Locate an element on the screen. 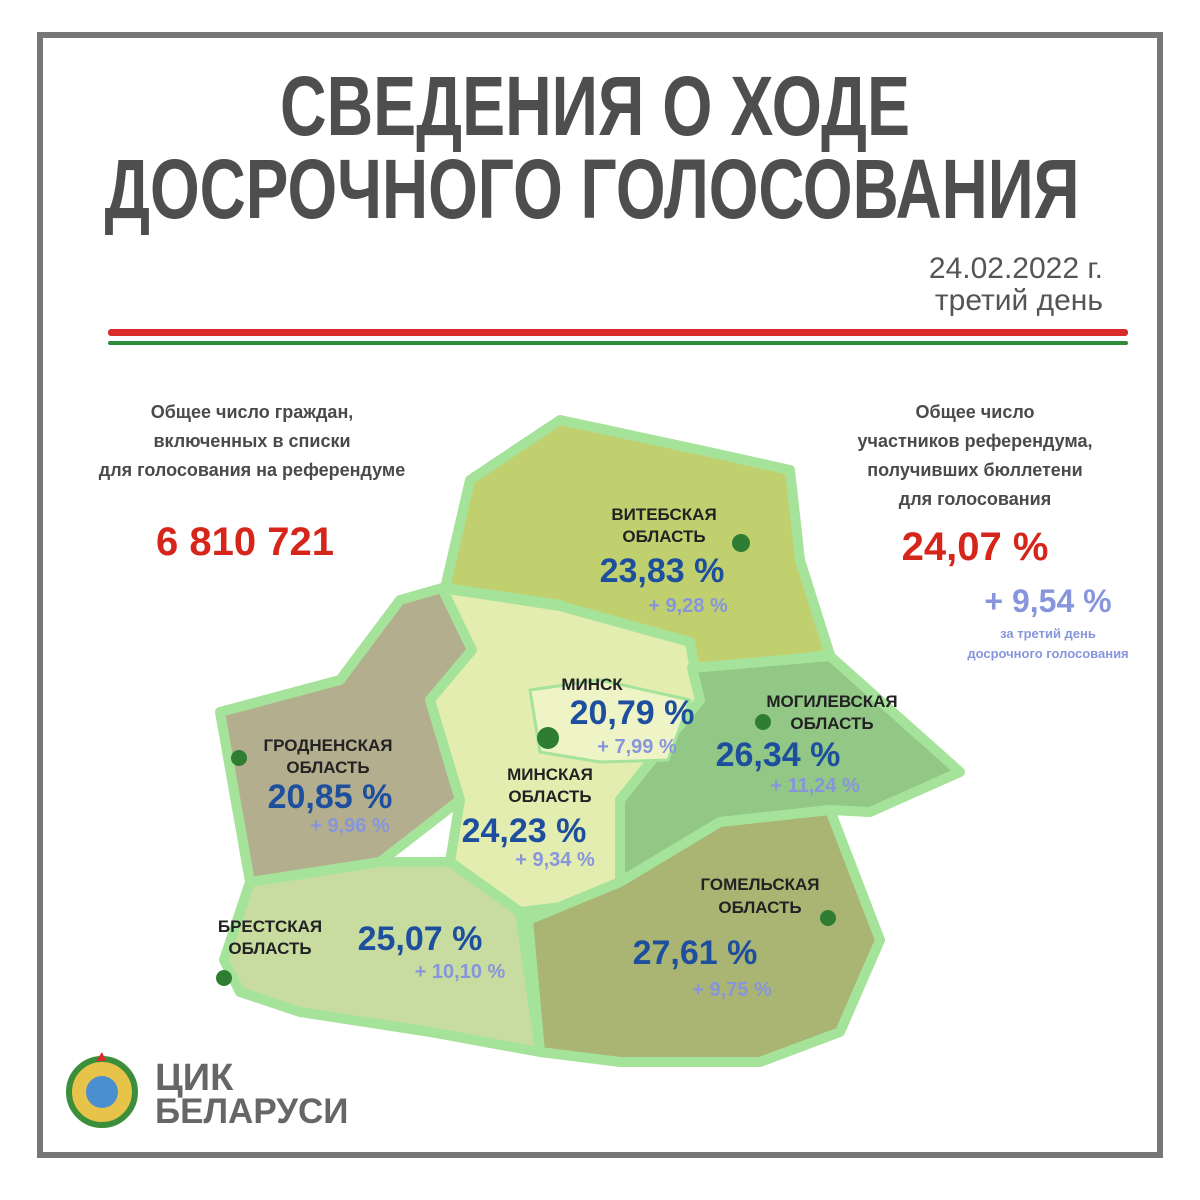 This screenshot has height=1200, width=1200. region-minsk-city is located at coordinates (610, 721).